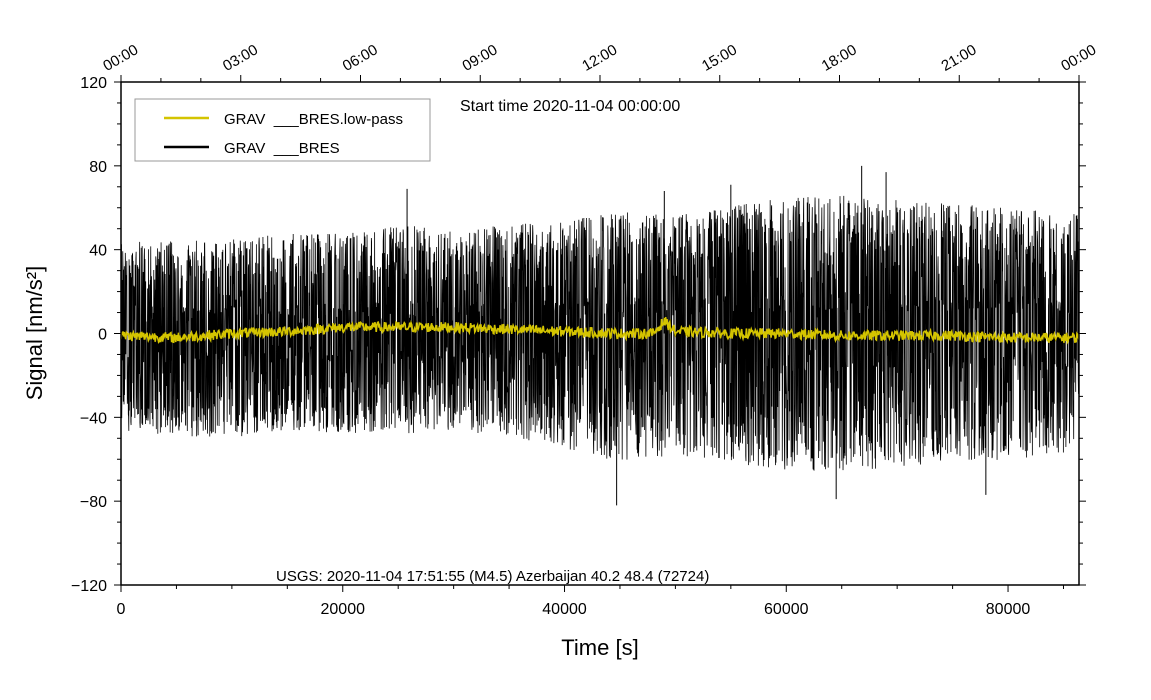  Describe the element at coordinates (102, 335) in the screenshot. I see `y-tick-label-3: 0` at that location.